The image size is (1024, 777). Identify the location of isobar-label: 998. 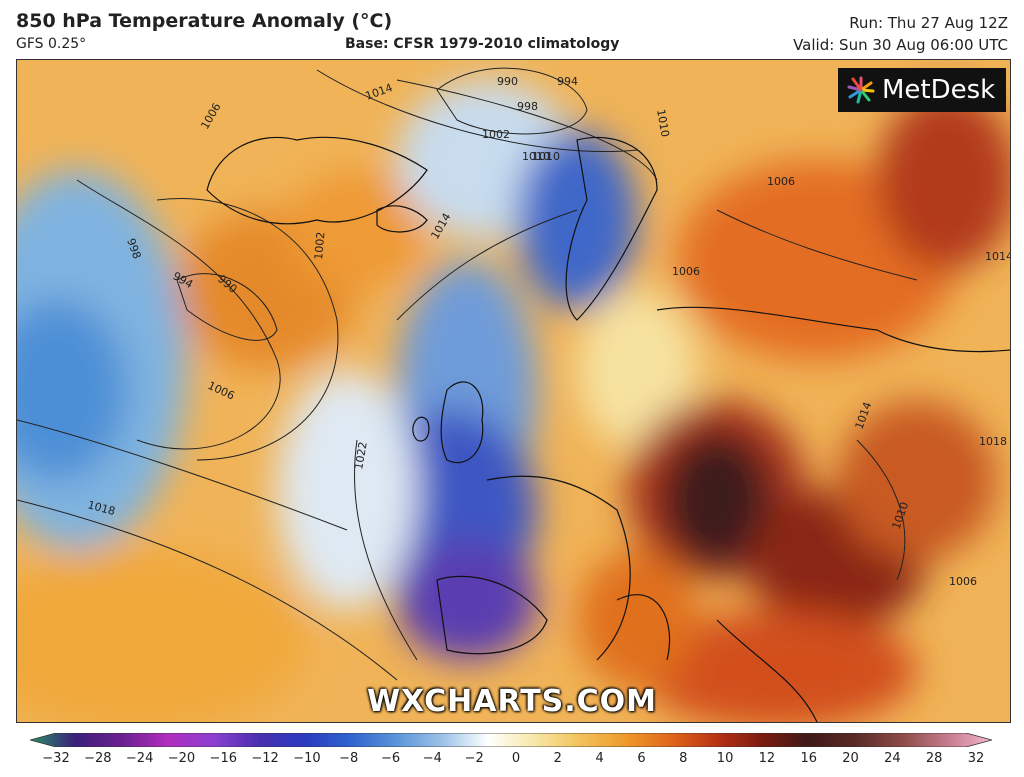
(527, 106).